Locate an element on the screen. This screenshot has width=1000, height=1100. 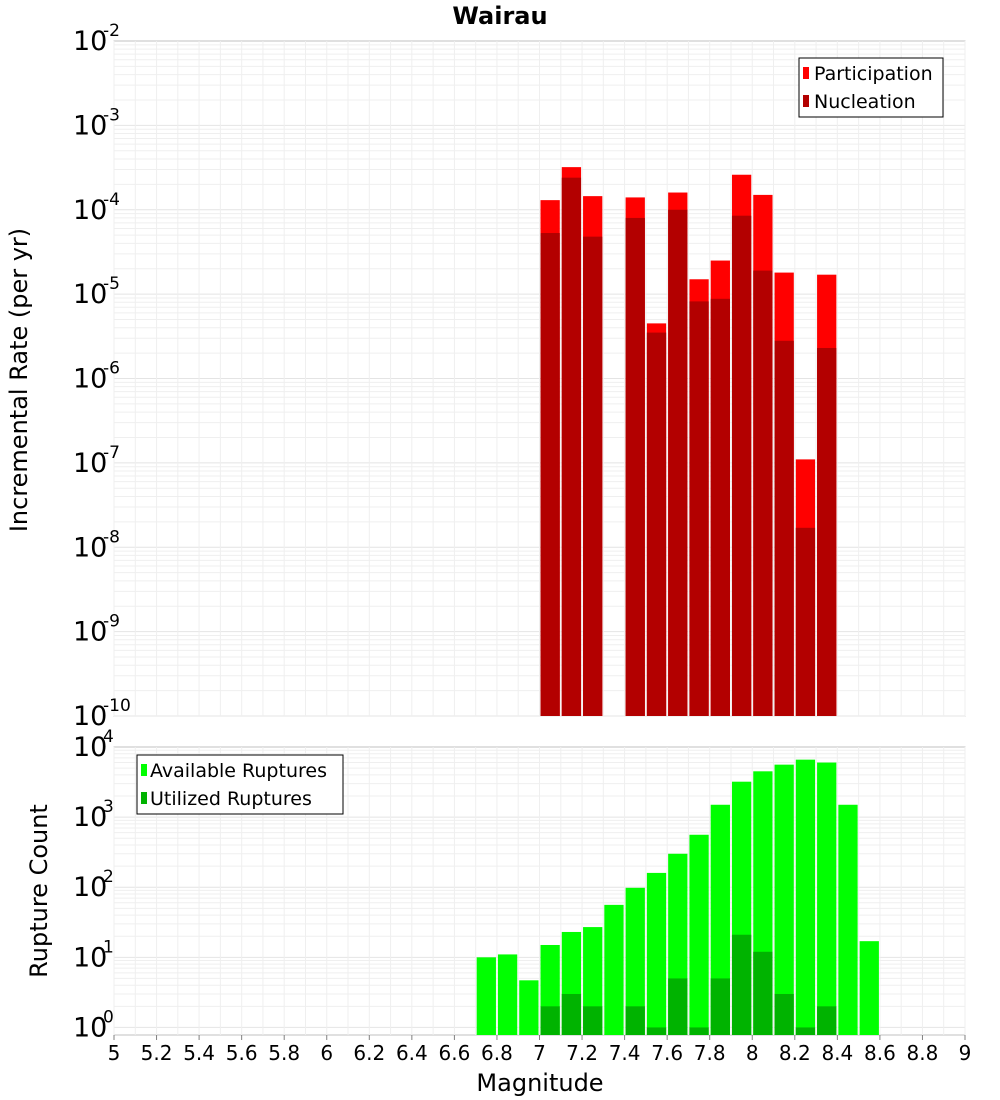
x-tick-label: 7.8 is located at coordinates (710, 1053).